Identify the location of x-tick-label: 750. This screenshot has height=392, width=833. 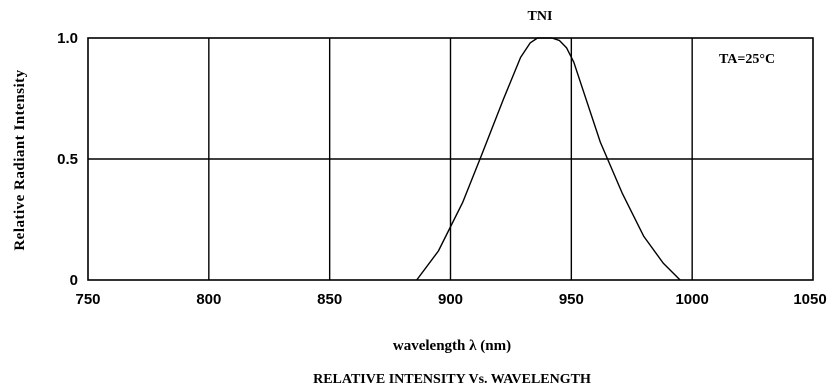
(87, 299).